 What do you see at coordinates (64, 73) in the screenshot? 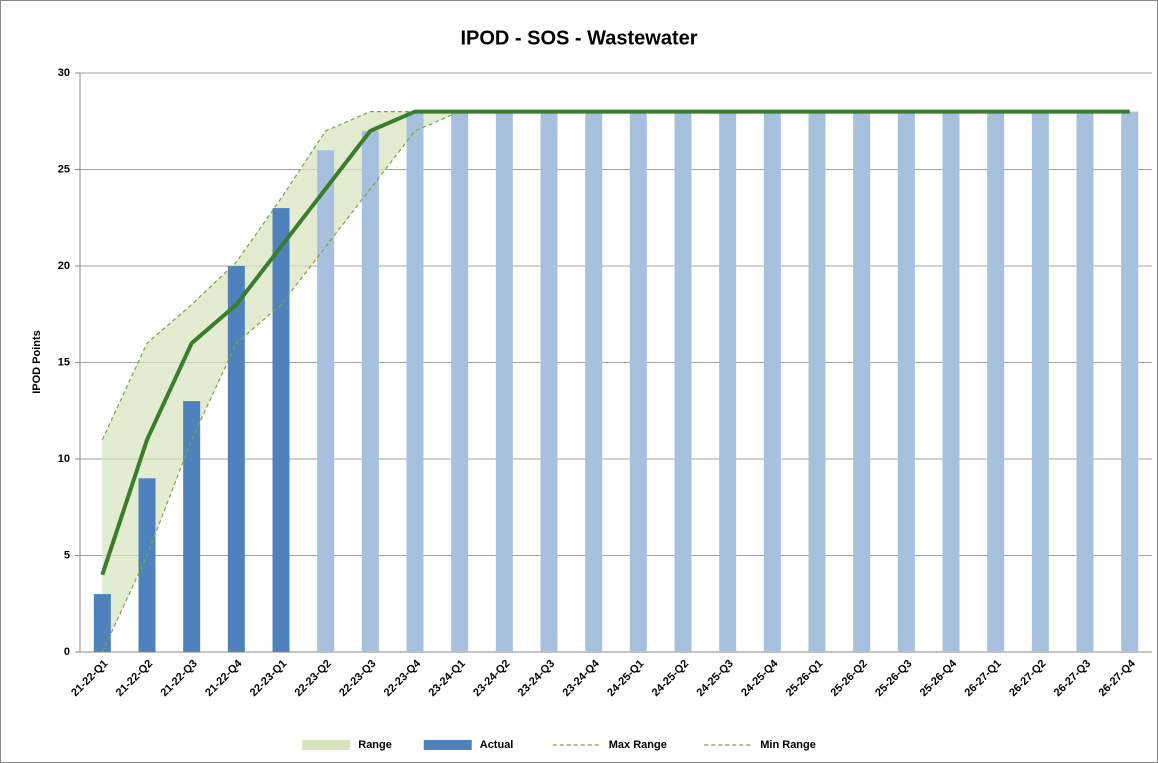
I see `y-tick-label: 30` at bounding box center [64, 73].